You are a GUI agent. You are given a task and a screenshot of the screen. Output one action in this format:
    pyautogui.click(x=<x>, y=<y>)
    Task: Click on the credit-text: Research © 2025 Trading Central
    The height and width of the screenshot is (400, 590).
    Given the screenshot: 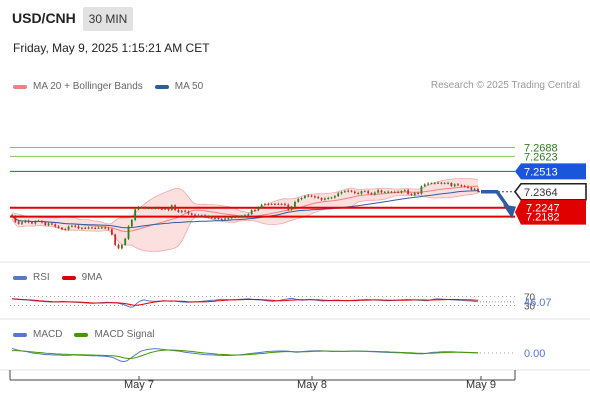 What is the action you would take?
    pyautogui.click(x=505, y=85)
    